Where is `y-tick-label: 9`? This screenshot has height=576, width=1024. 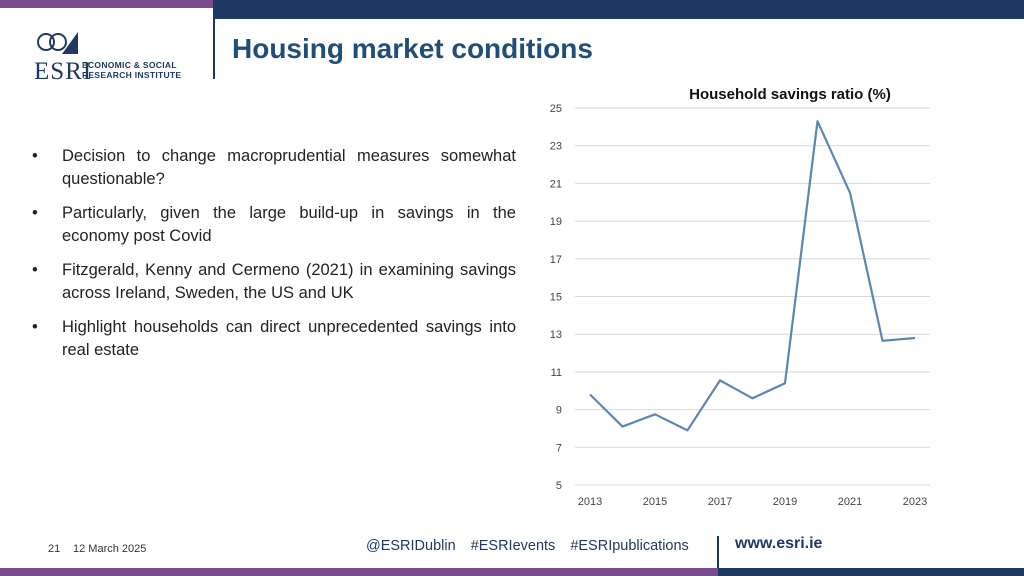 y-tick-label: 9 is located at coordinates (559, 411).